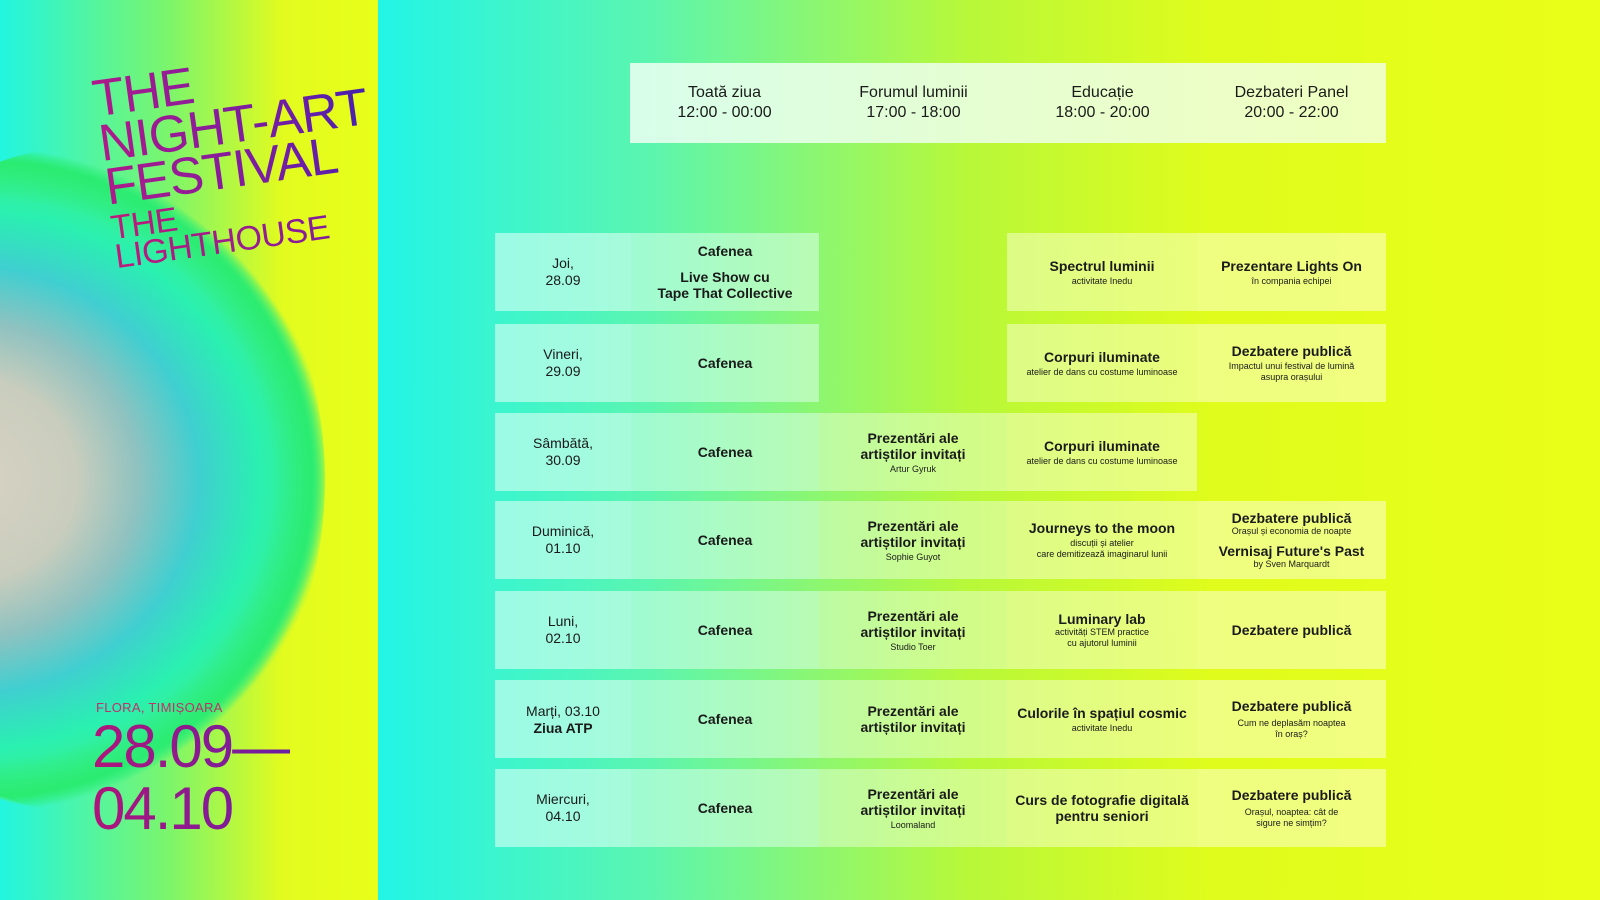 The width and height of the screenshot is (1600, 900). I want to click on schedule-day: Joi, 28.09, so click(563, 272).